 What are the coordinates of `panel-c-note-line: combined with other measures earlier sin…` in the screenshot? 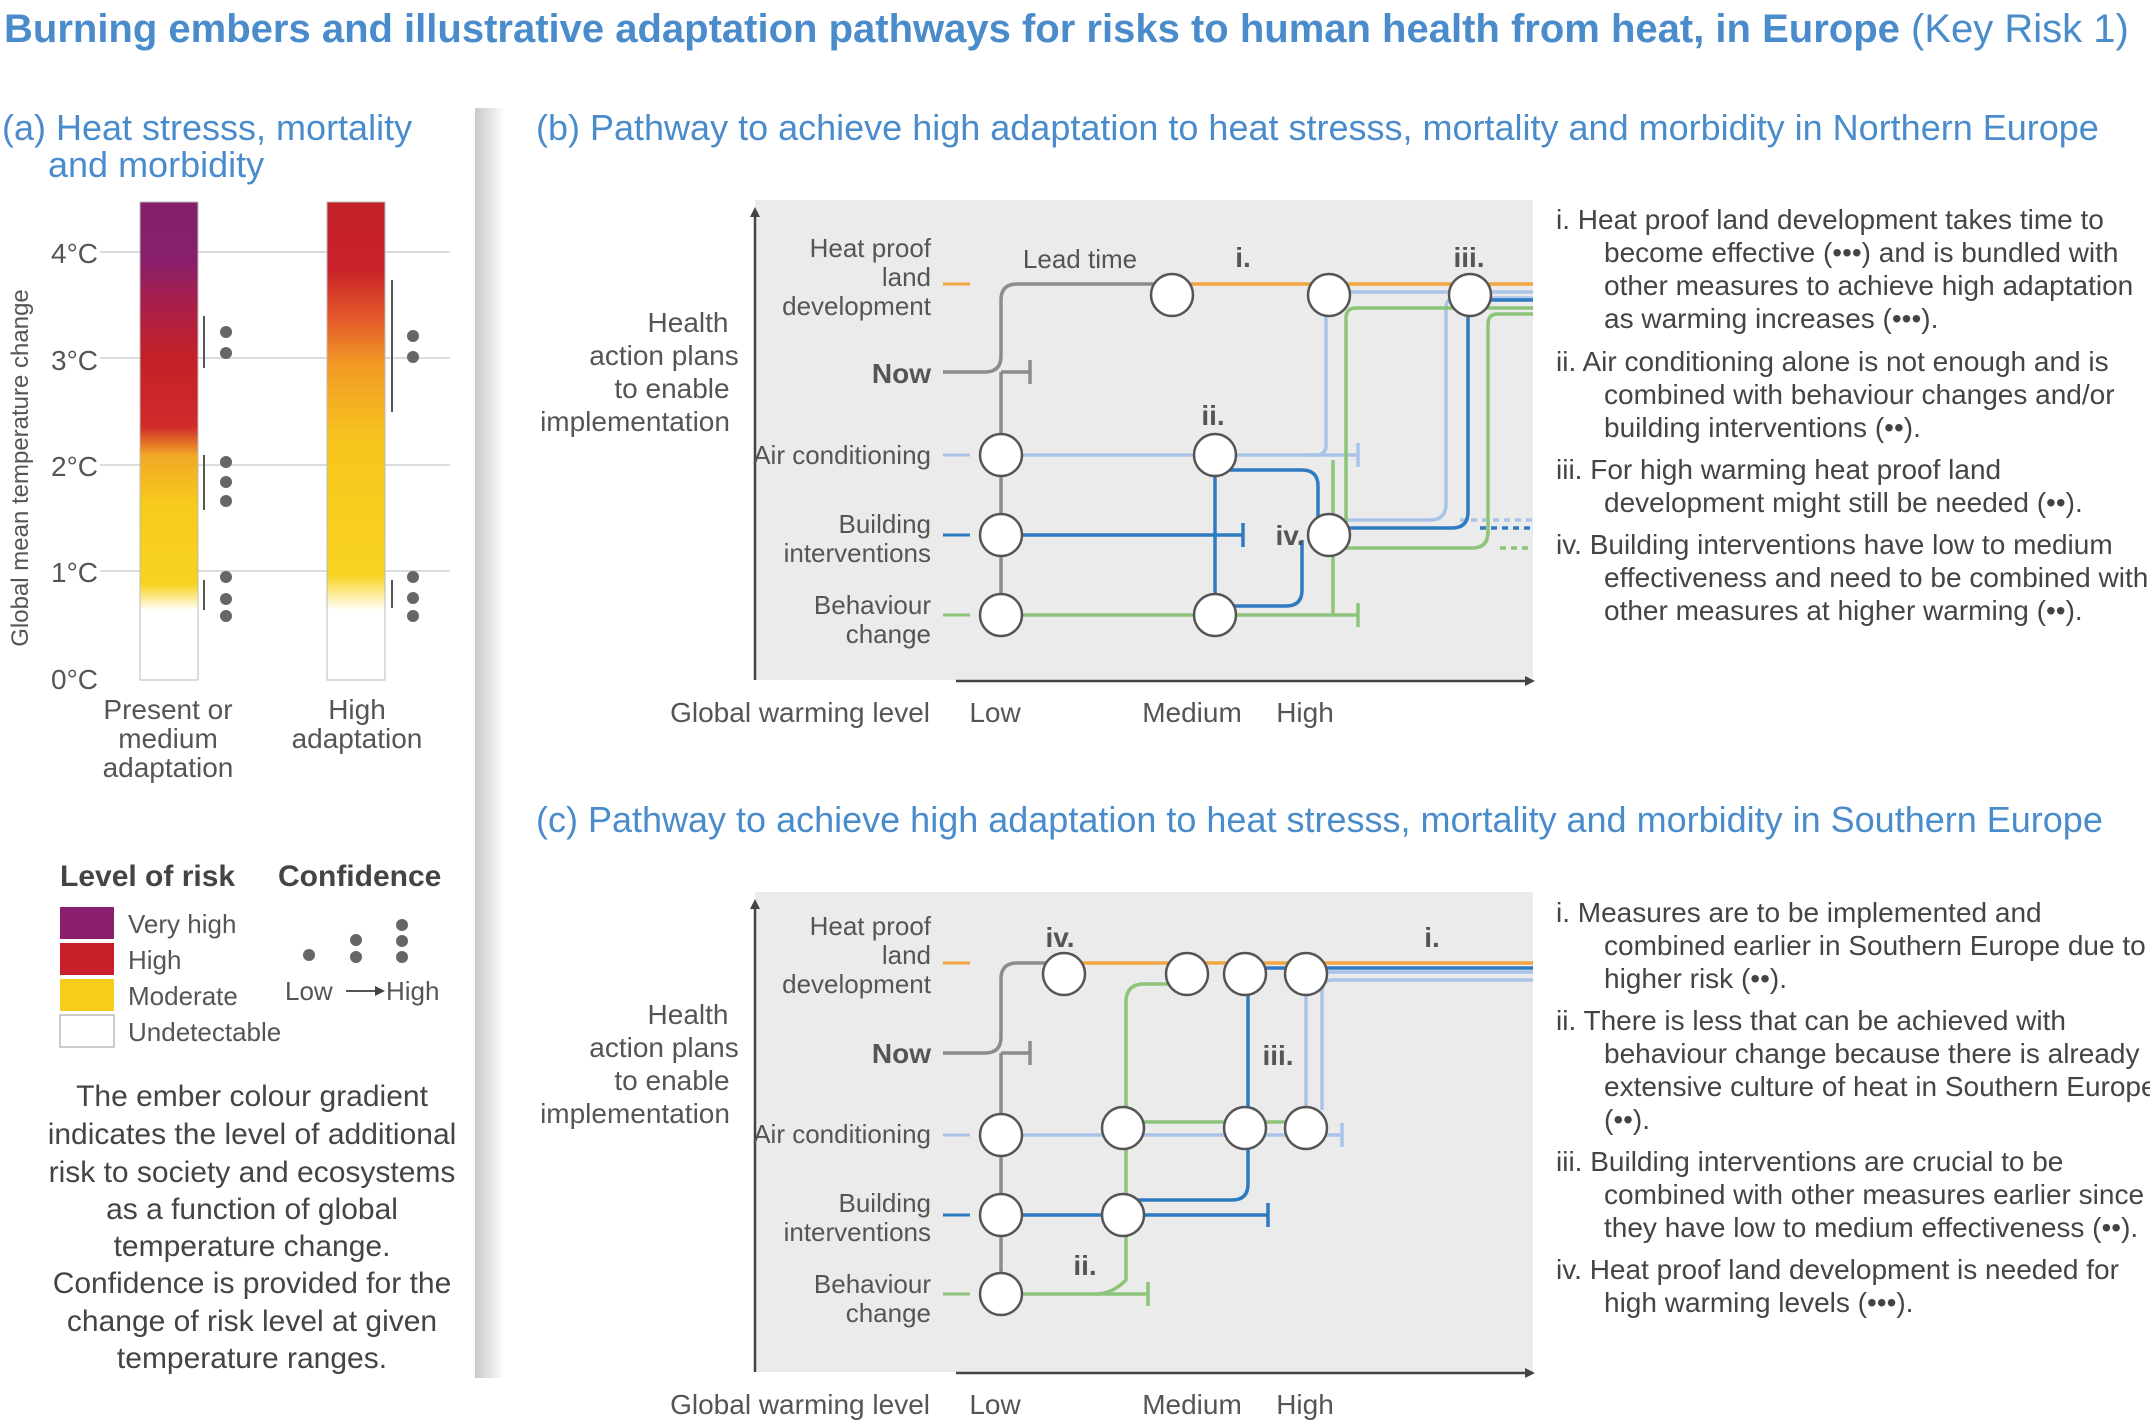 It's located at (1874, 1194).